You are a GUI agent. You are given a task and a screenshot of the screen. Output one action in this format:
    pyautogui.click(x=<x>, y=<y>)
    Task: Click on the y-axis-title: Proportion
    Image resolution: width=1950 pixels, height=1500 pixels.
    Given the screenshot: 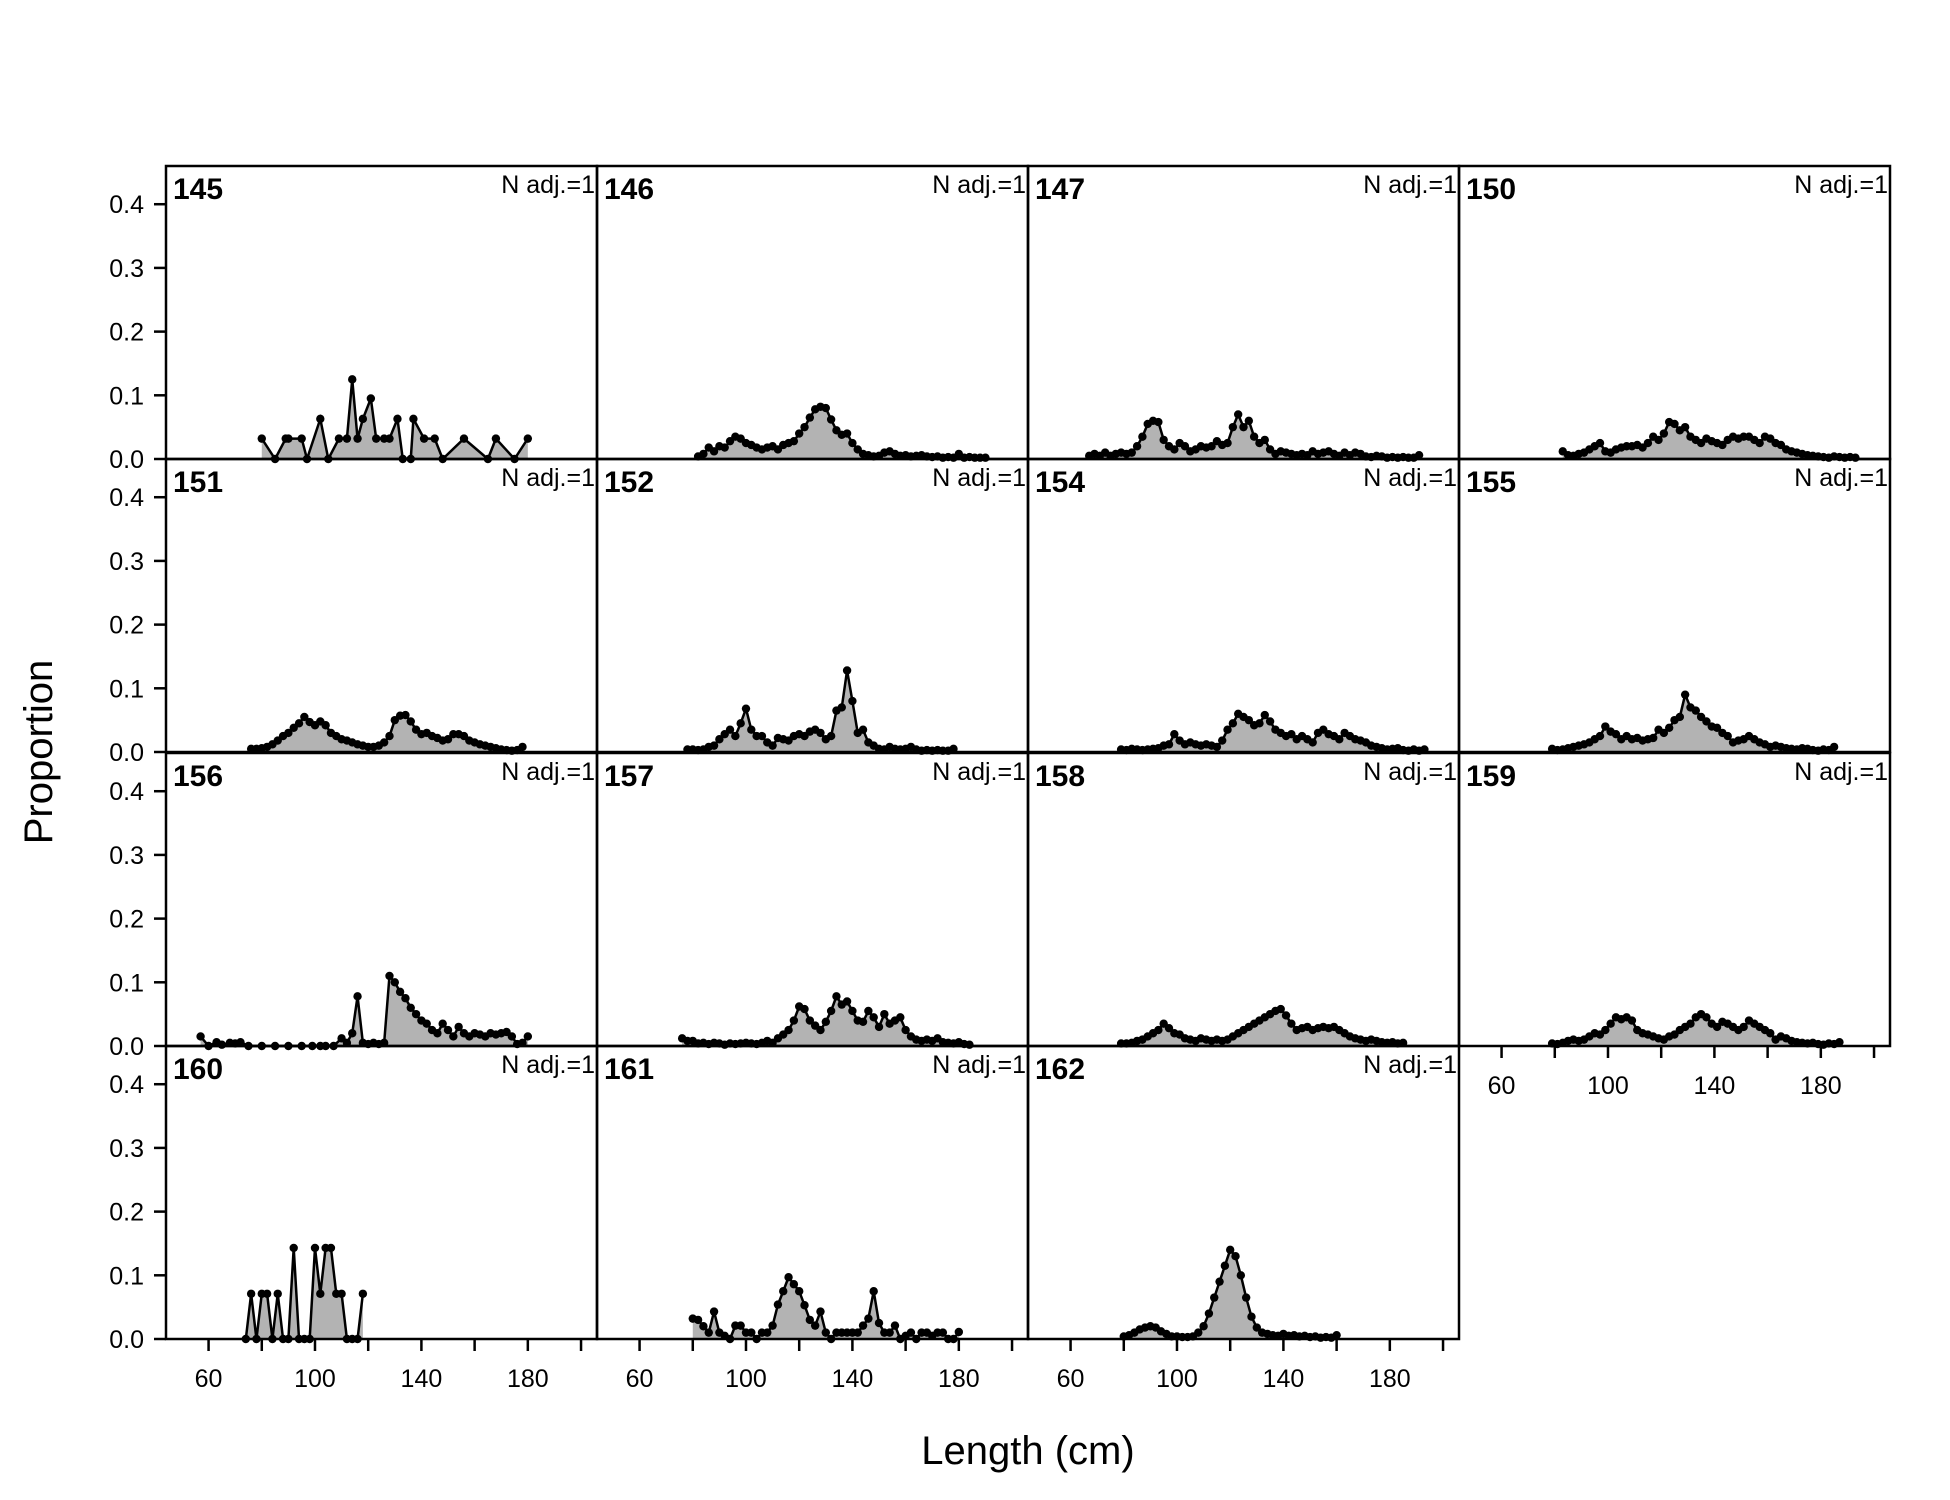 What is the action you would take?
    pyautogui.click(x=39, y=752)
    